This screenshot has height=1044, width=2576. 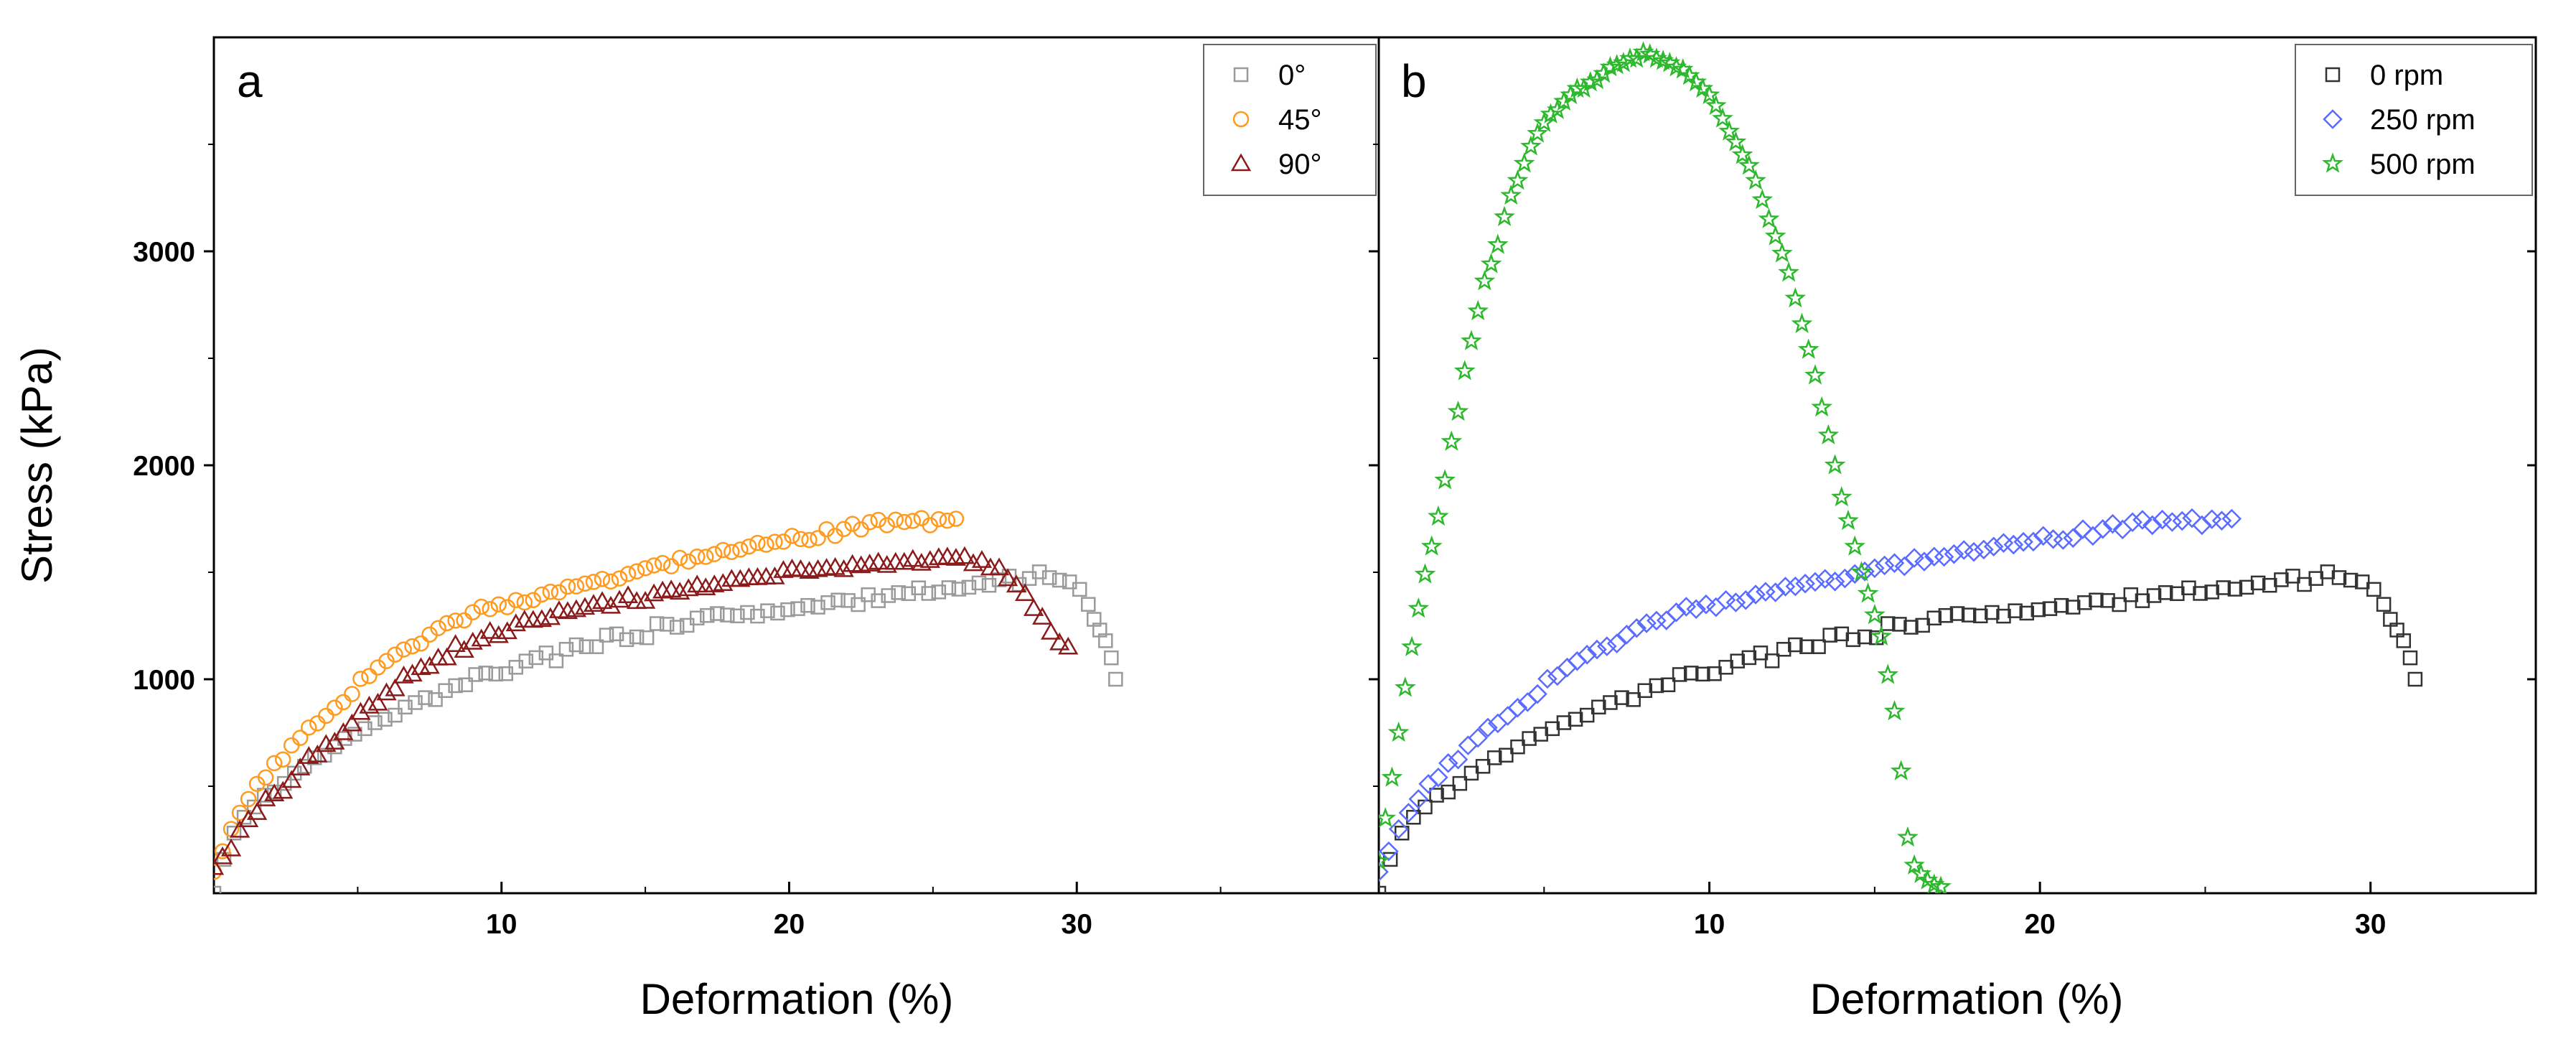 I want to click on panel-b-legend-label: 500 rpm, so click(x=2423, y=164).